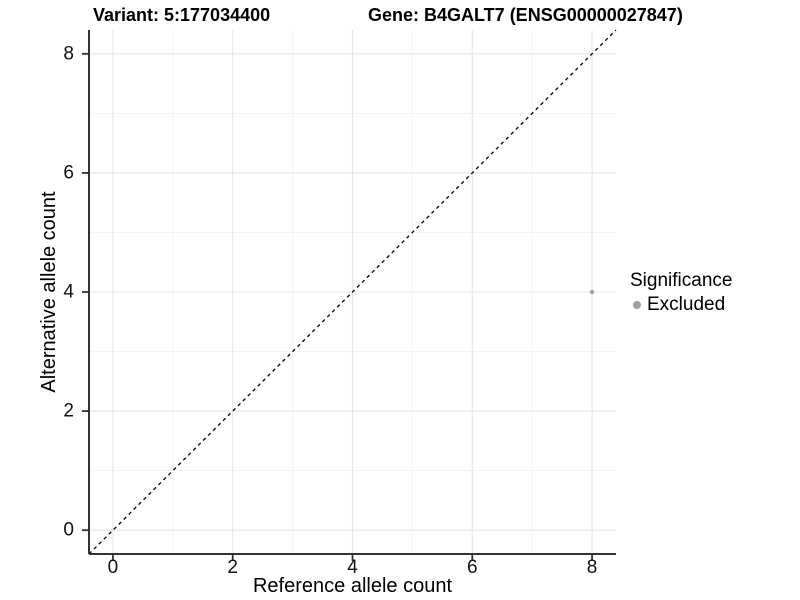 This screenshot has height=600, width=800. Describe the element at coordinates (637, 305) in the screenshot. I see `excluded-point-icon` at that location.